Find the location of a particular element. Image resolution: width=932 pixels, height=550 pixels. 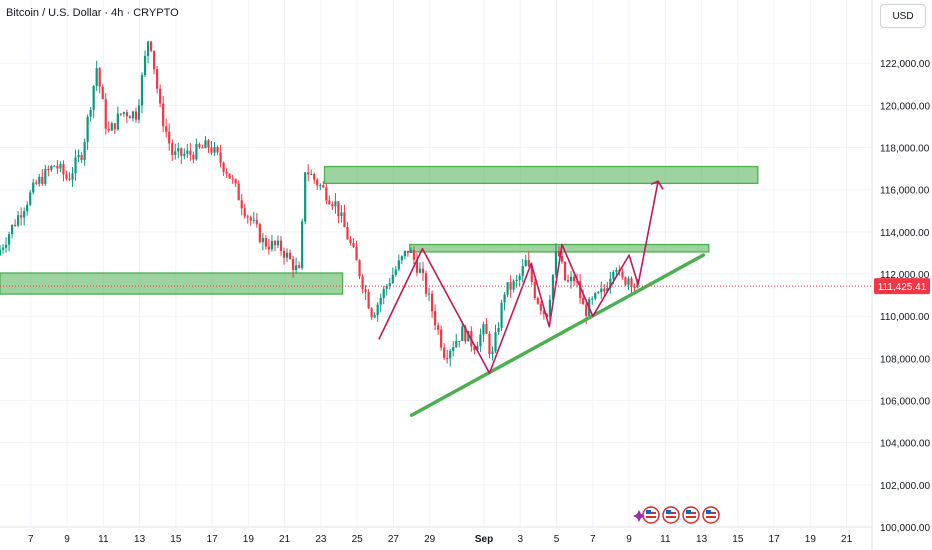

time-tick-label: Sep is located at coordinates (484, 539).